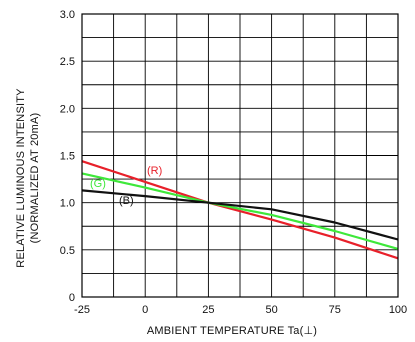 This screenshot has width=415, height=342. What do you see at coordinates (72, 298) in the screenshot?
I see `y-tick-label: 0` at bounding box center [72, 298].